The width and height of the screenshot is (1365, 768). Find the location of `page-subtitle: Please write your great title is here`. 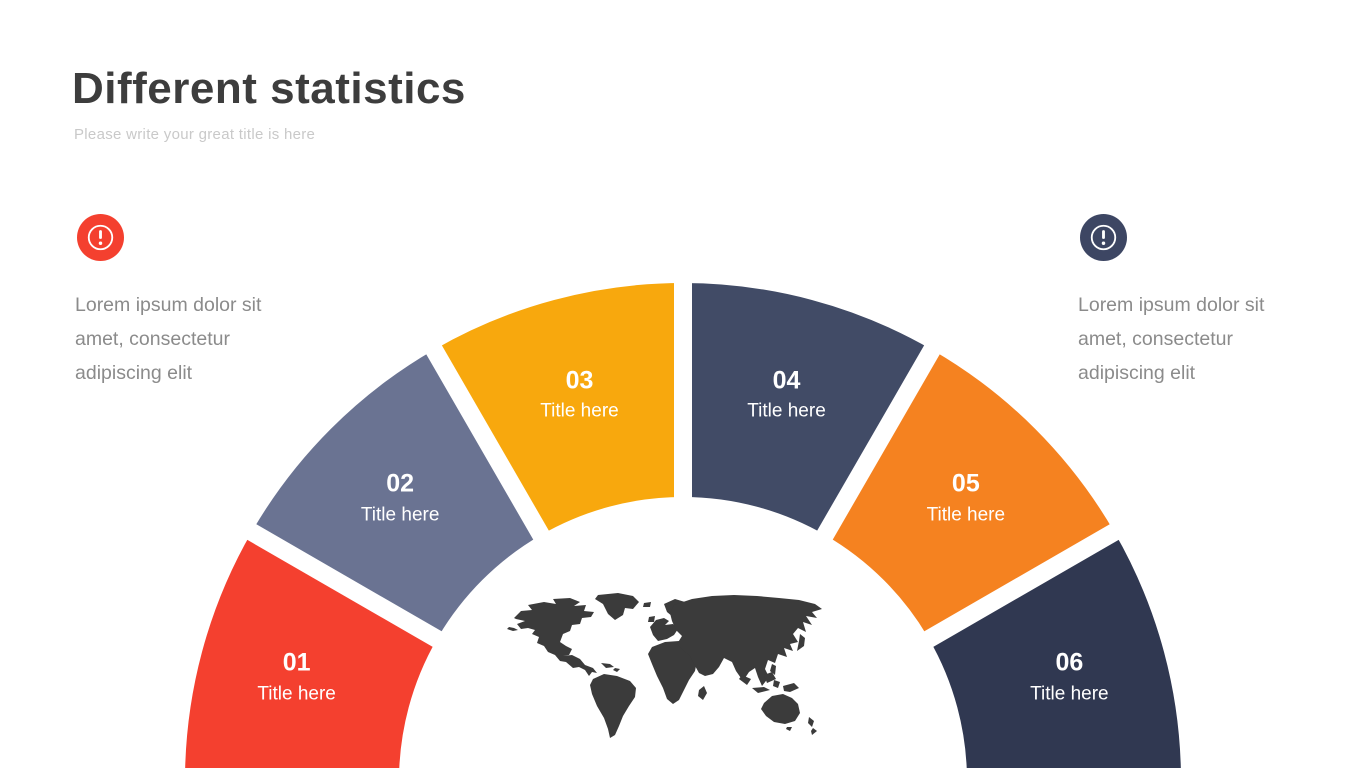

page-subtitle: Please write your great title is here is located at coordinates (195, 134).